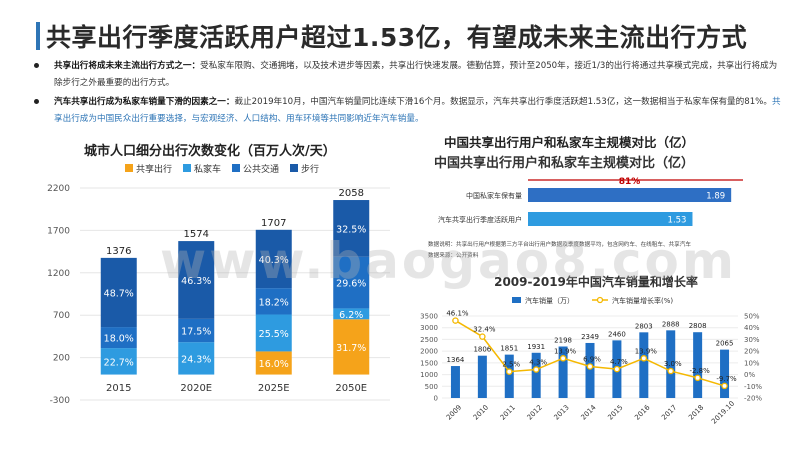 This screenshot has height=450, width=800. What do you see at coordinates (429, 375) in the screenshot?
I see `y-left-tick-label: 1000` at bounding box center [429, 375].